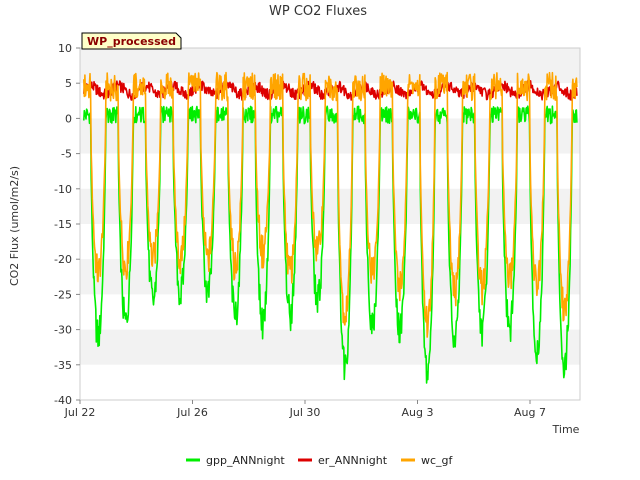 Image resolution: width=640 pixels, height=480 pixels. I want to click on chart-title: WP CO2 Fluxes, so click(318, 11).